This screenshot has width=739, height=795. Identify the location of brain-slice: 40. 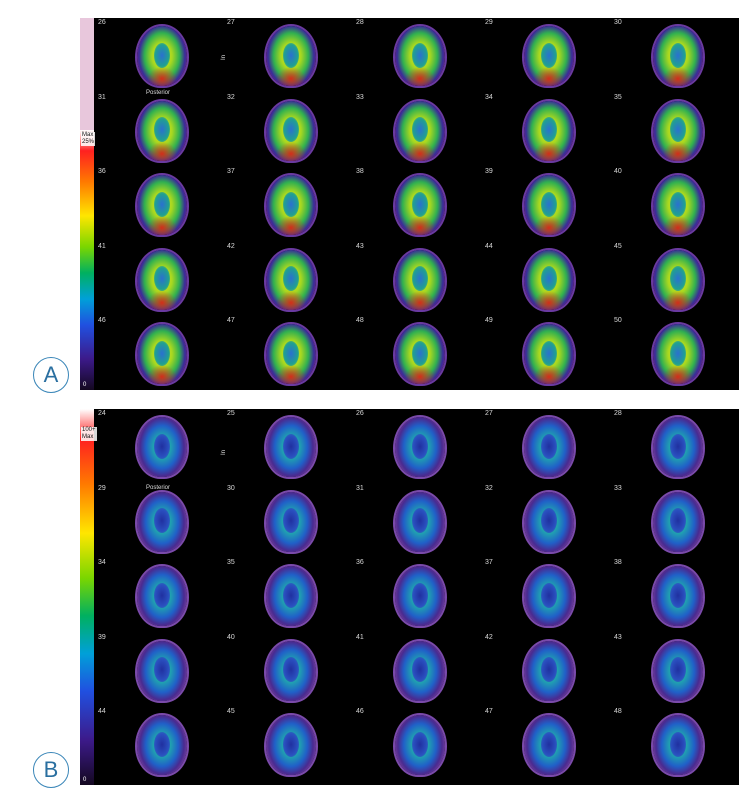
(287, 670).